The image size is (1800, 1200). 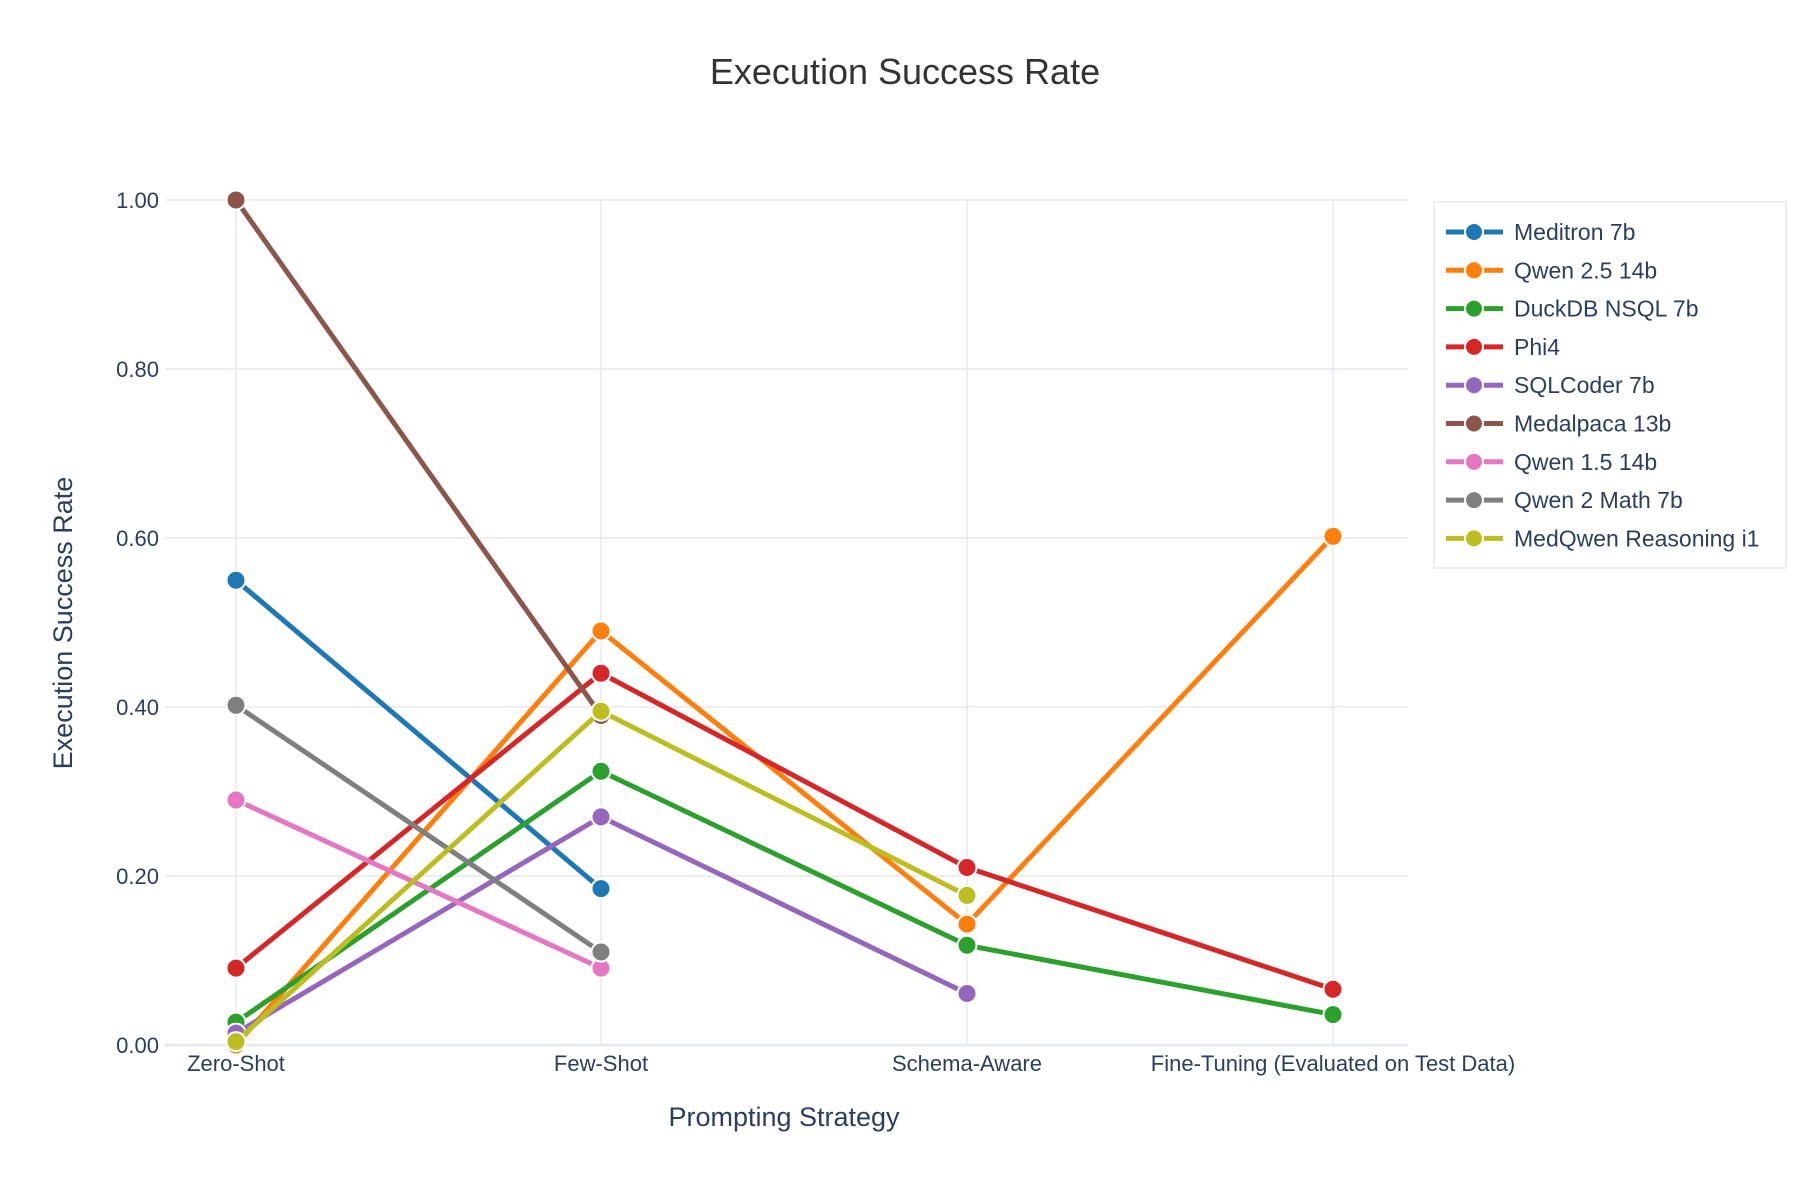 I want to click on legend-item: Phi4, so click(x=1503, y=347).